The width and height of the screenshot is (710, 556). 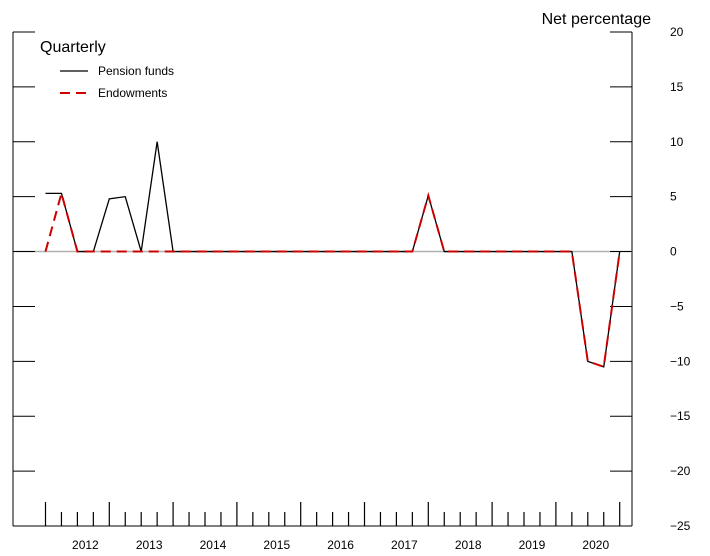 What do you see at coordinates (468, 545) in the screenshot?
I see `xtick-label: 2018` at bounding box center [468, 545].